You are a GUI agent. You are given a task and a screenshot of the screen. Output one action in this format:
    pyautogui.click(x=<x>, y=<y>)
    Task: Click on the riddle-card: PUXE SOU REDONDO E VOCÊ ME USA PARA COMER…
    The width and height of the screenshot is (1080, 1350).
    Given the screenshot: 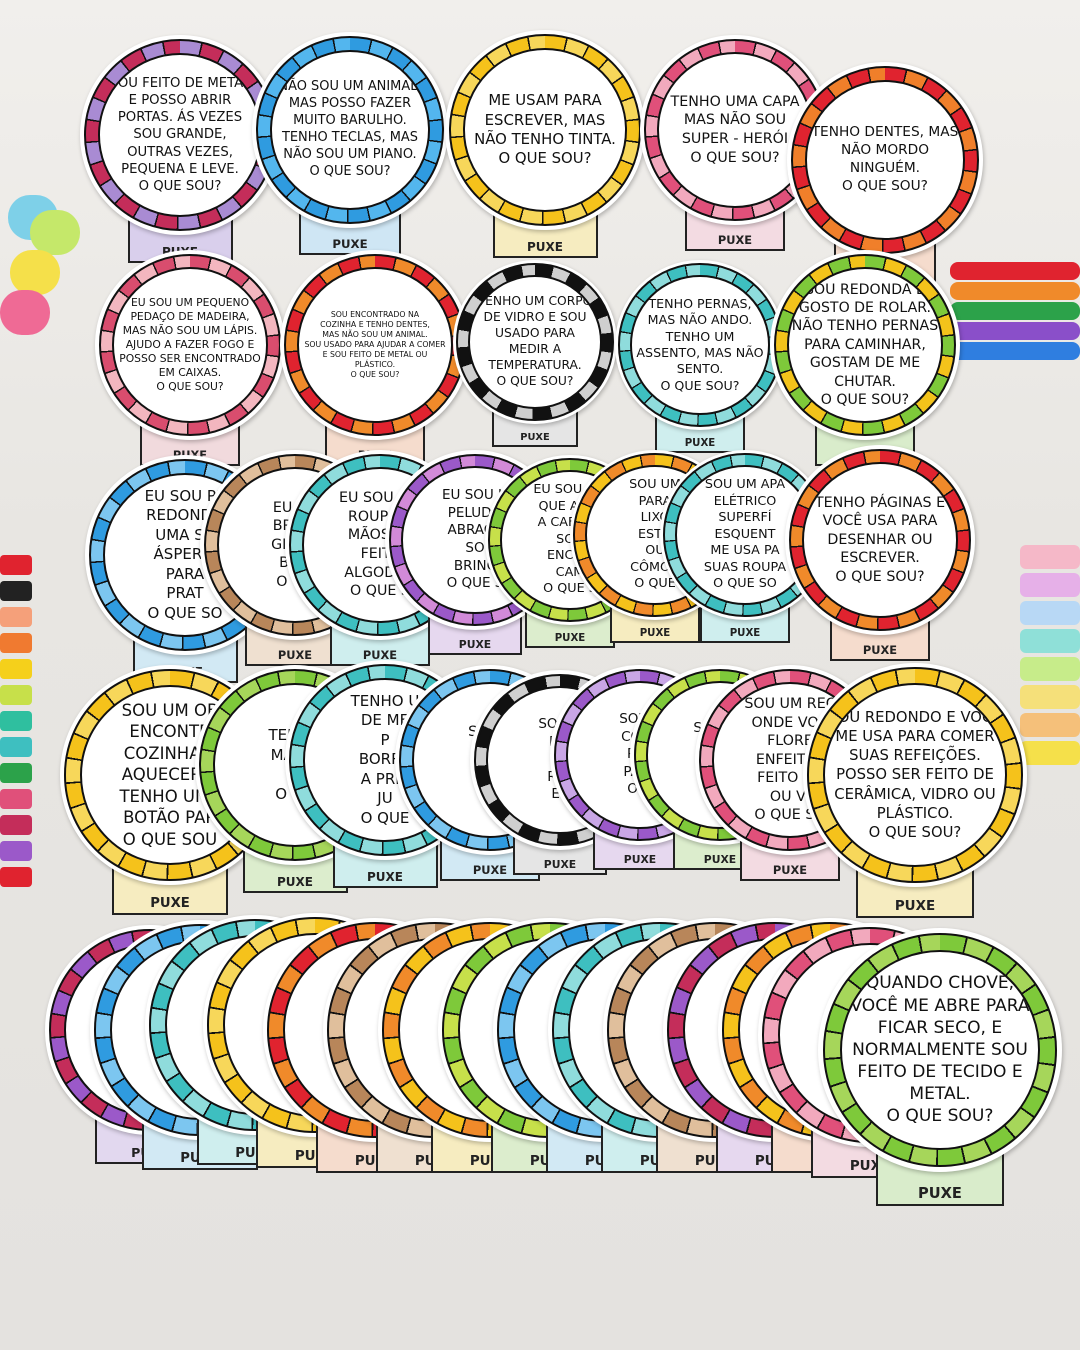 What is the action you would take?
    pyautogui.click(x=915, y=797)
    